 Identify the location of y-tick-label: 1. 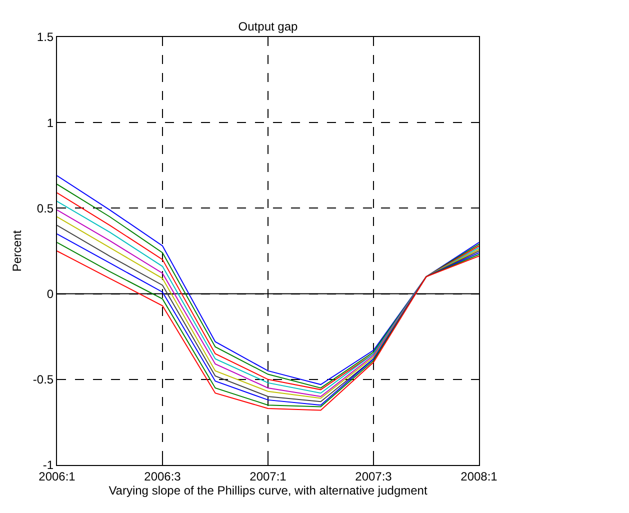
(50, 123).